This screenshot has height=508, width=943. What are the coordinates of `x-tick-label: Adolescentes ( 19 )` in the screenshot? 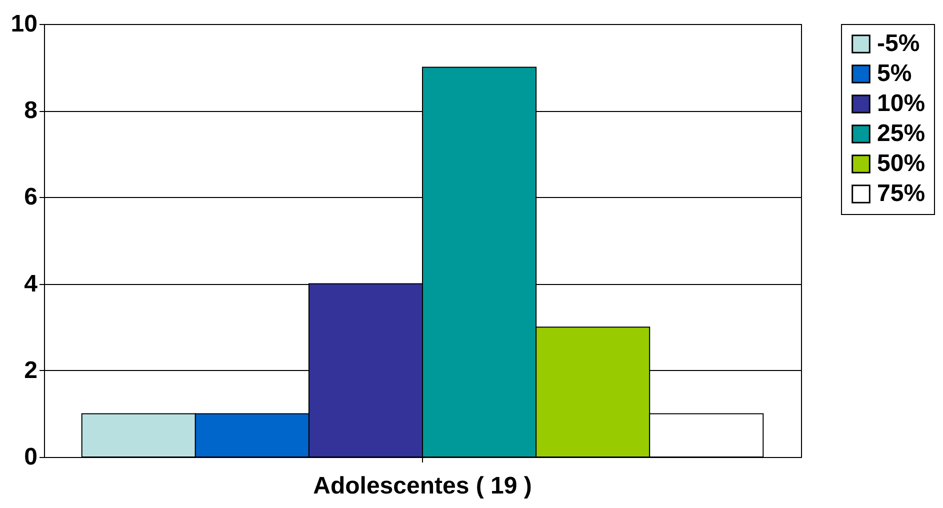 It's located at (422, 486).